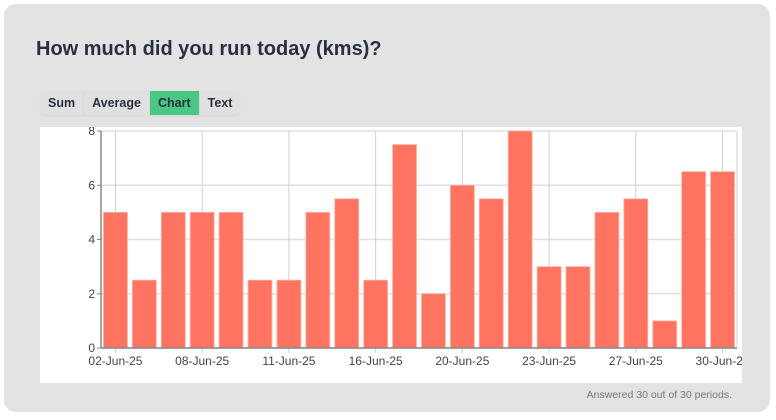 This screenshot has height=420, width=776. Describe the element at coordinates (91, 185) in the screenshot. I see `y-tick-label: 6` at that location.